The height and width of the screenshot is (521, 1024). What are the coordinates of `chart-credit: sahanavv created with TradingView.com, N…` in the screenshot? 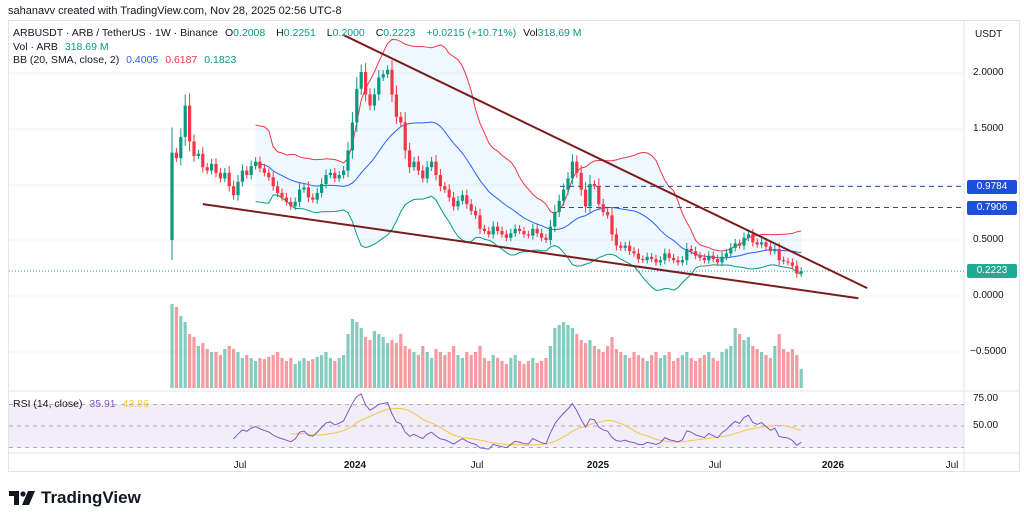 It's located at (175, 11).